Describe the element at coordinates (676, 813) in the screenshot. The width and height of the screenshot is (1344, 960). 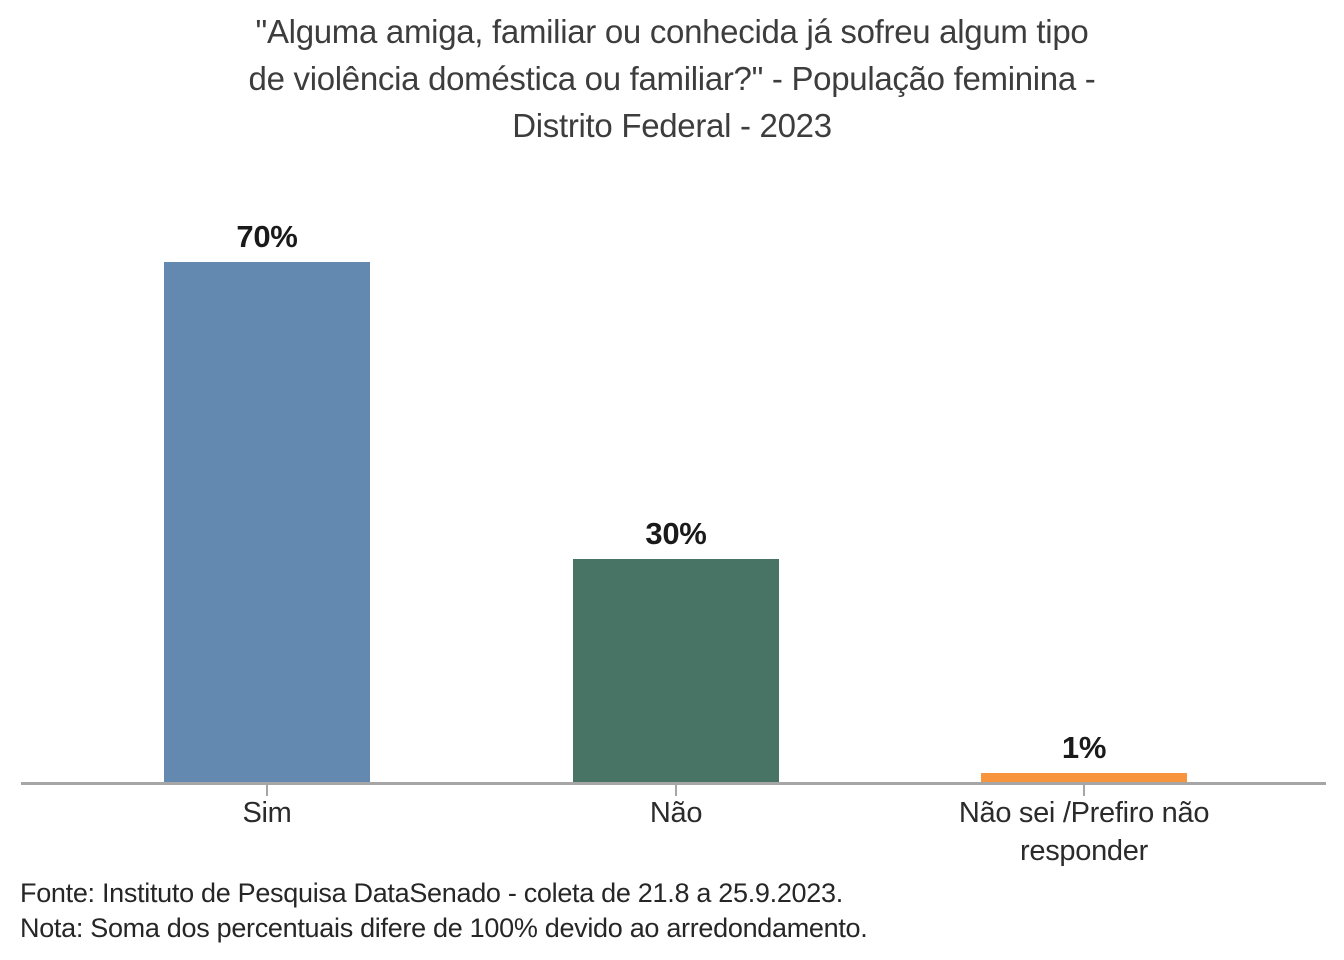
I see `category-label: Não` at that location.